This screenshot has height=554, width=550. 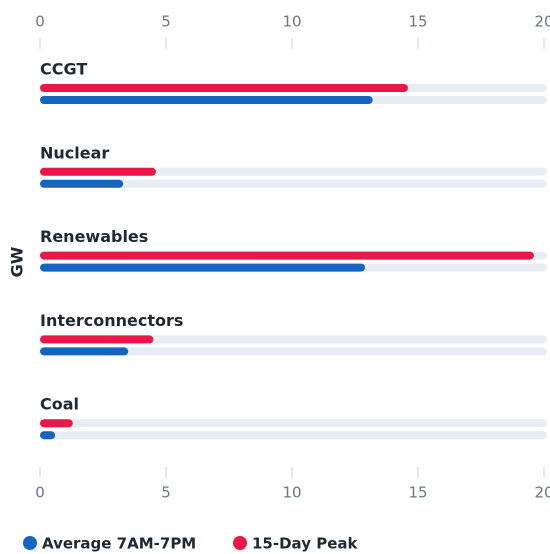 What do you see at coordinates (119, 544) in the screenshot?
I see `legend-label: Average 7AM-7PM` at bounding box center [119, 544].